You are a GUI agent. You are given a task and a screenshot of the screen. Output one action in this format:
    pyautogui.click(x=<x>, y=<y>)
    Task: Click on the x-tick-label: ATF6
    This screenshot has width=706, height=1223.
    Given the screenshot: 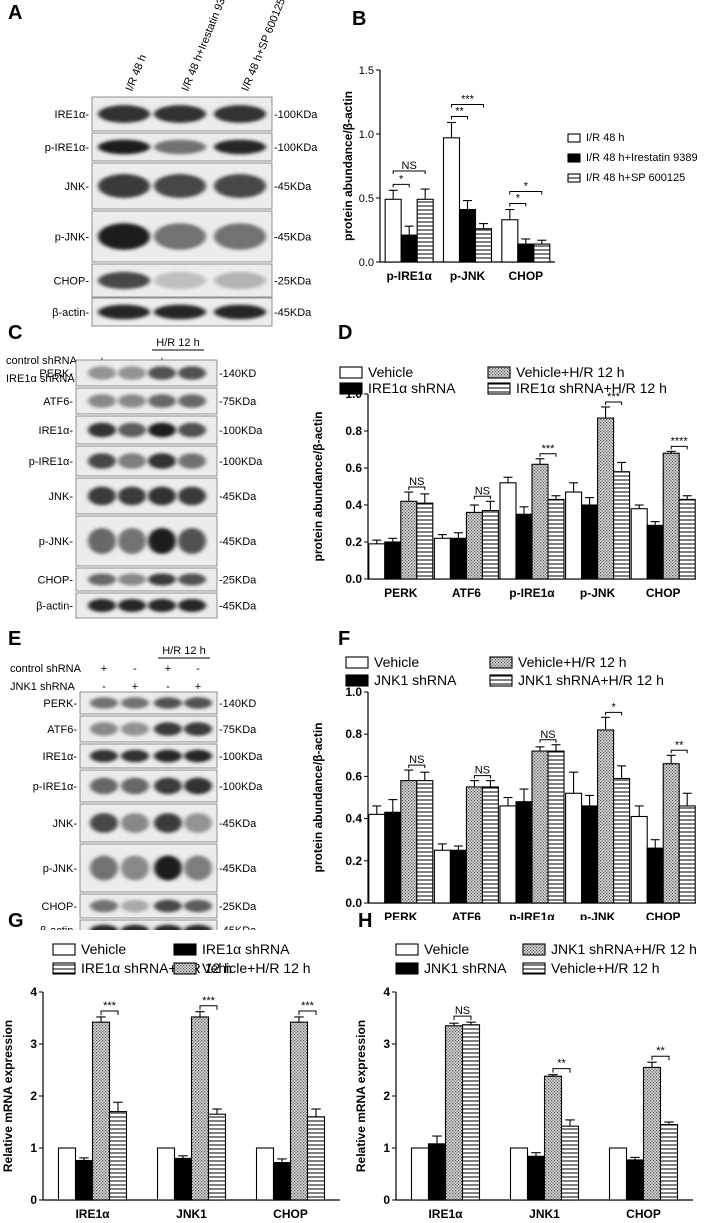 What is the action you would take?
    pyautogui.click(x=466, y=593)
    